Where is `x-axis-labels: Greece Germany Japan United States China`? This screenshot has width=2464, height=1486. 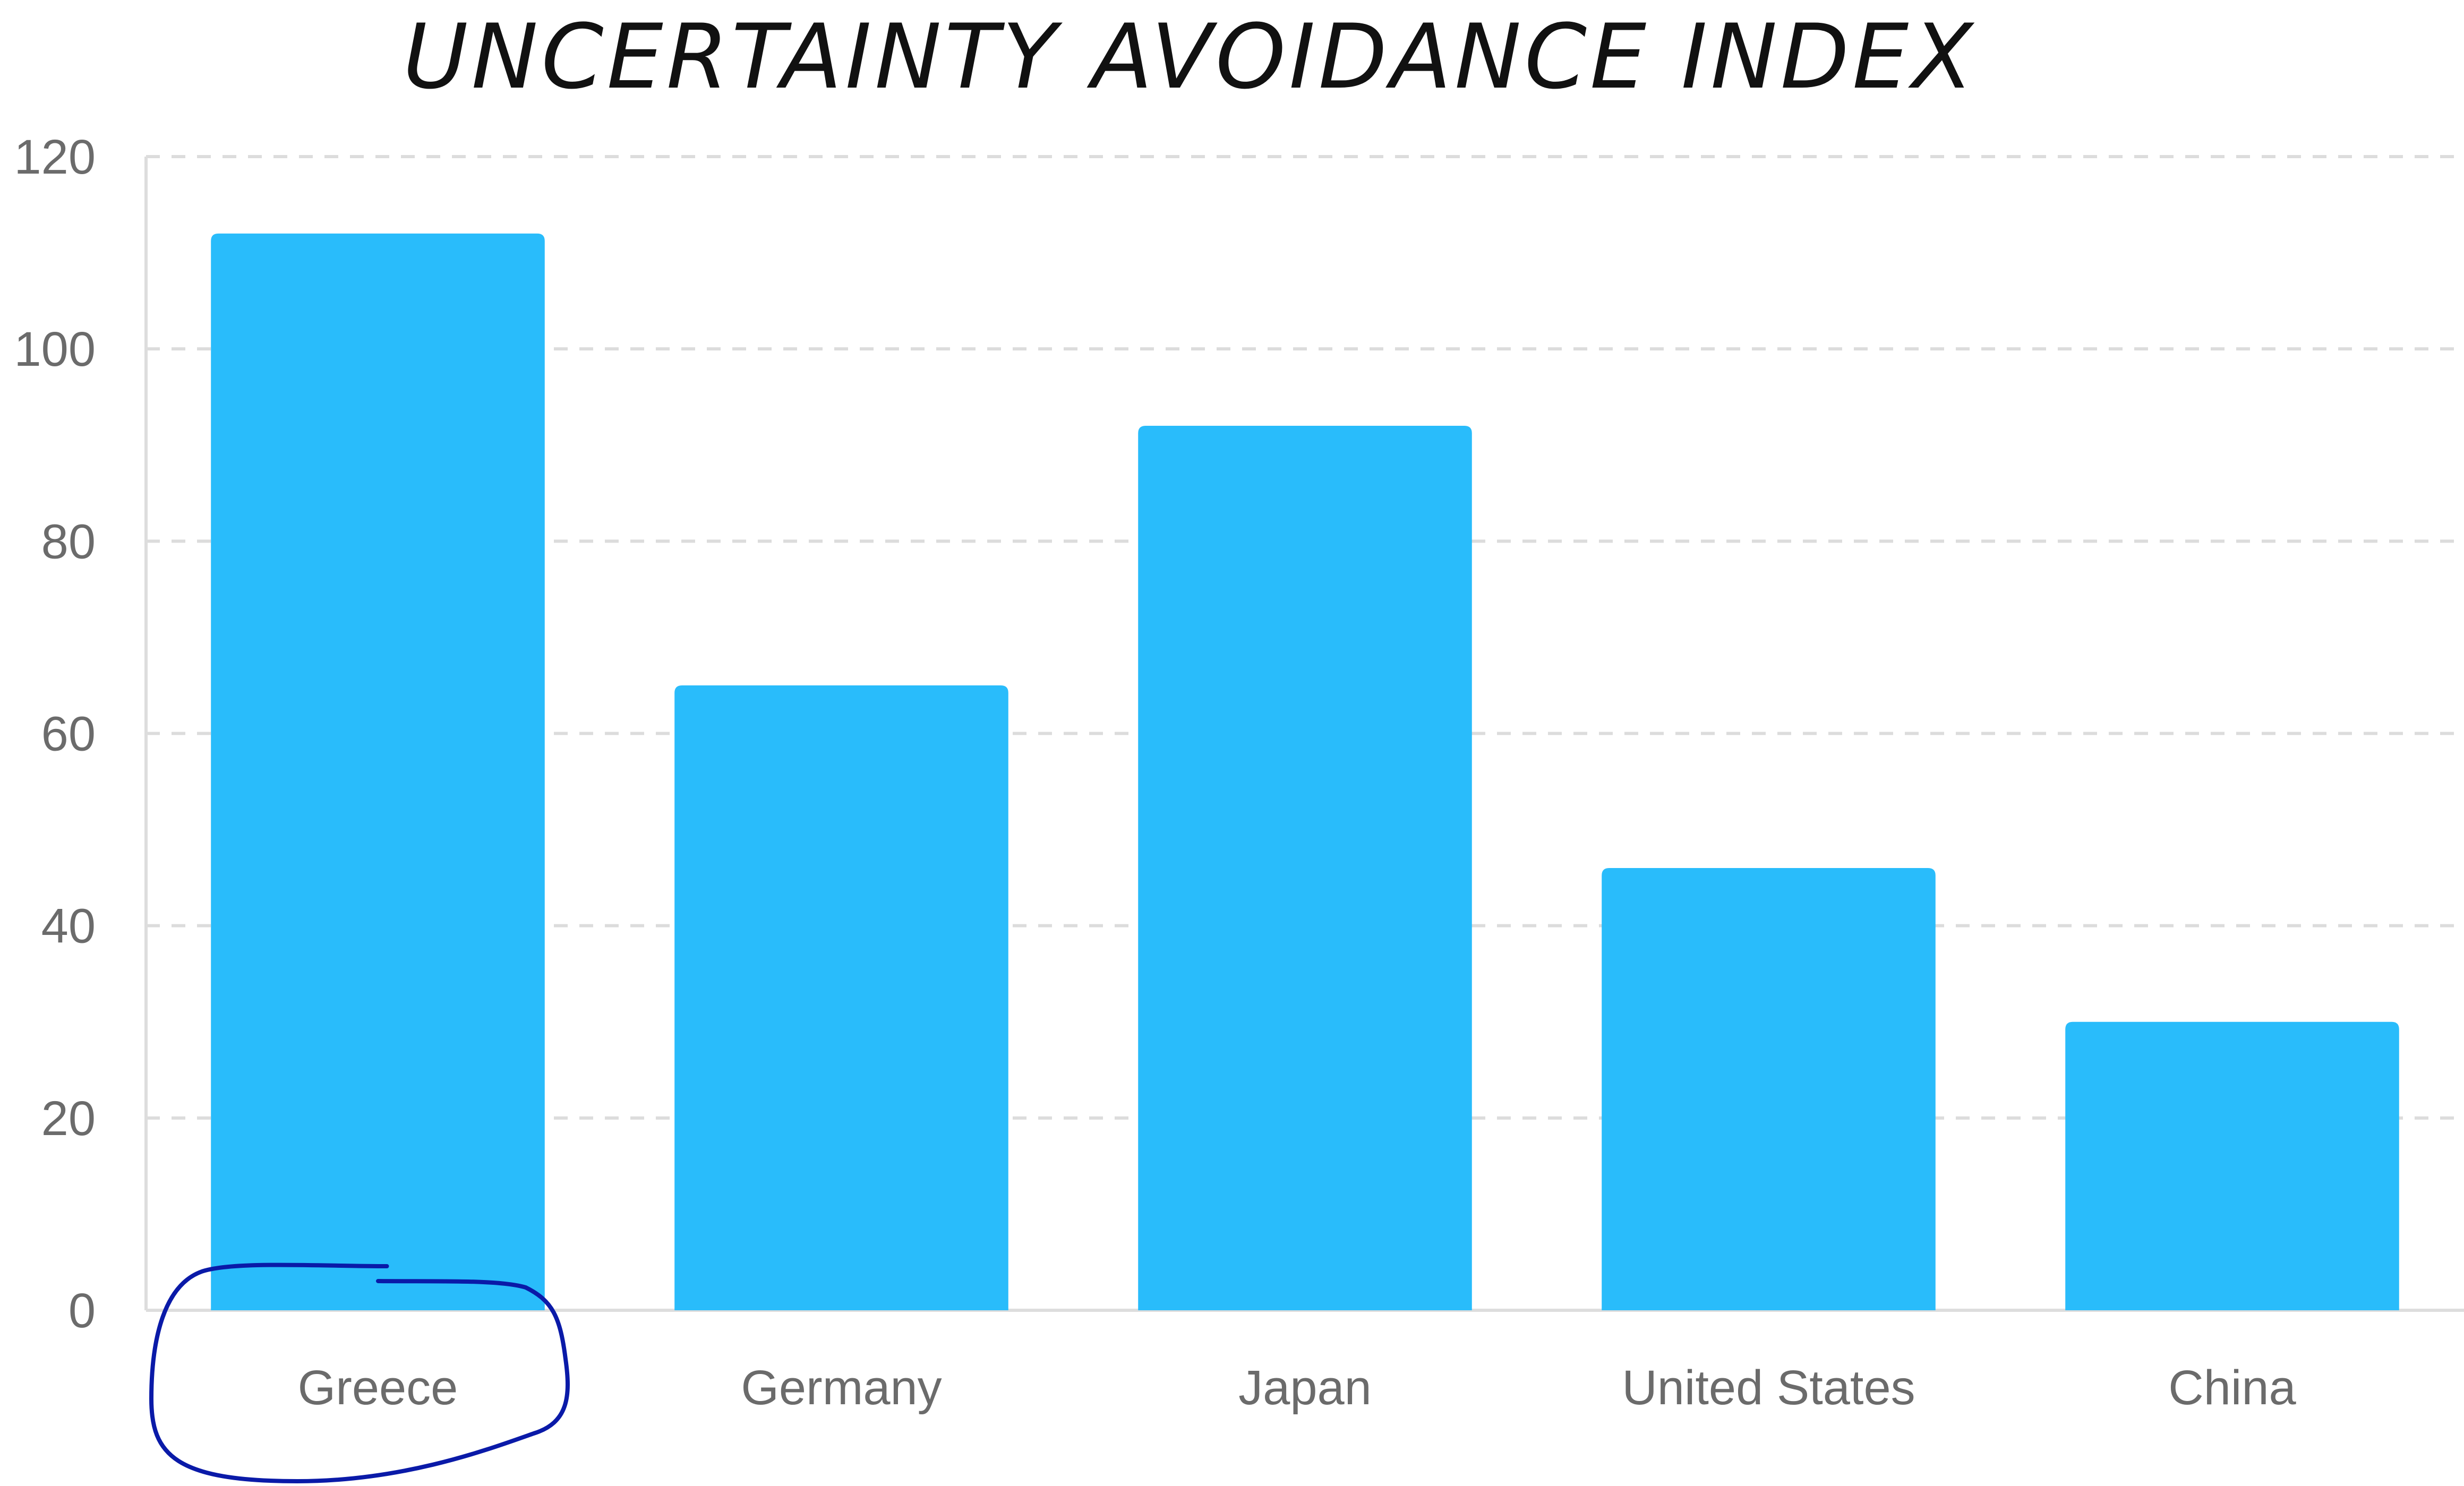
x-axis-labels: Greece Germany Japan United States China is located at coordinates (1297, 1388).